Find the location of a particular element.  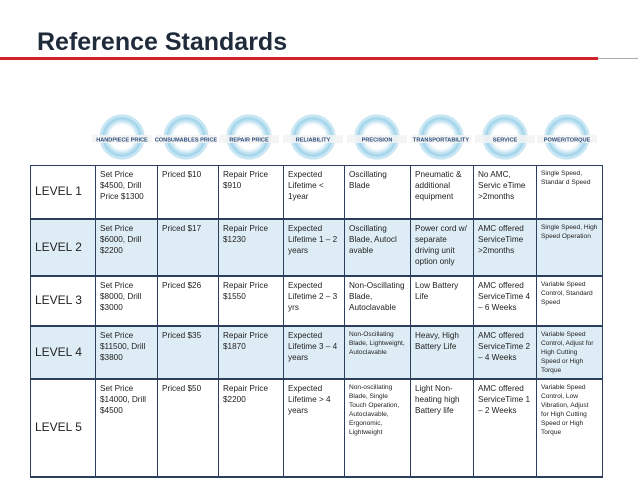

level-cell: LEVEL 3 is located at coordinates (63, 300).